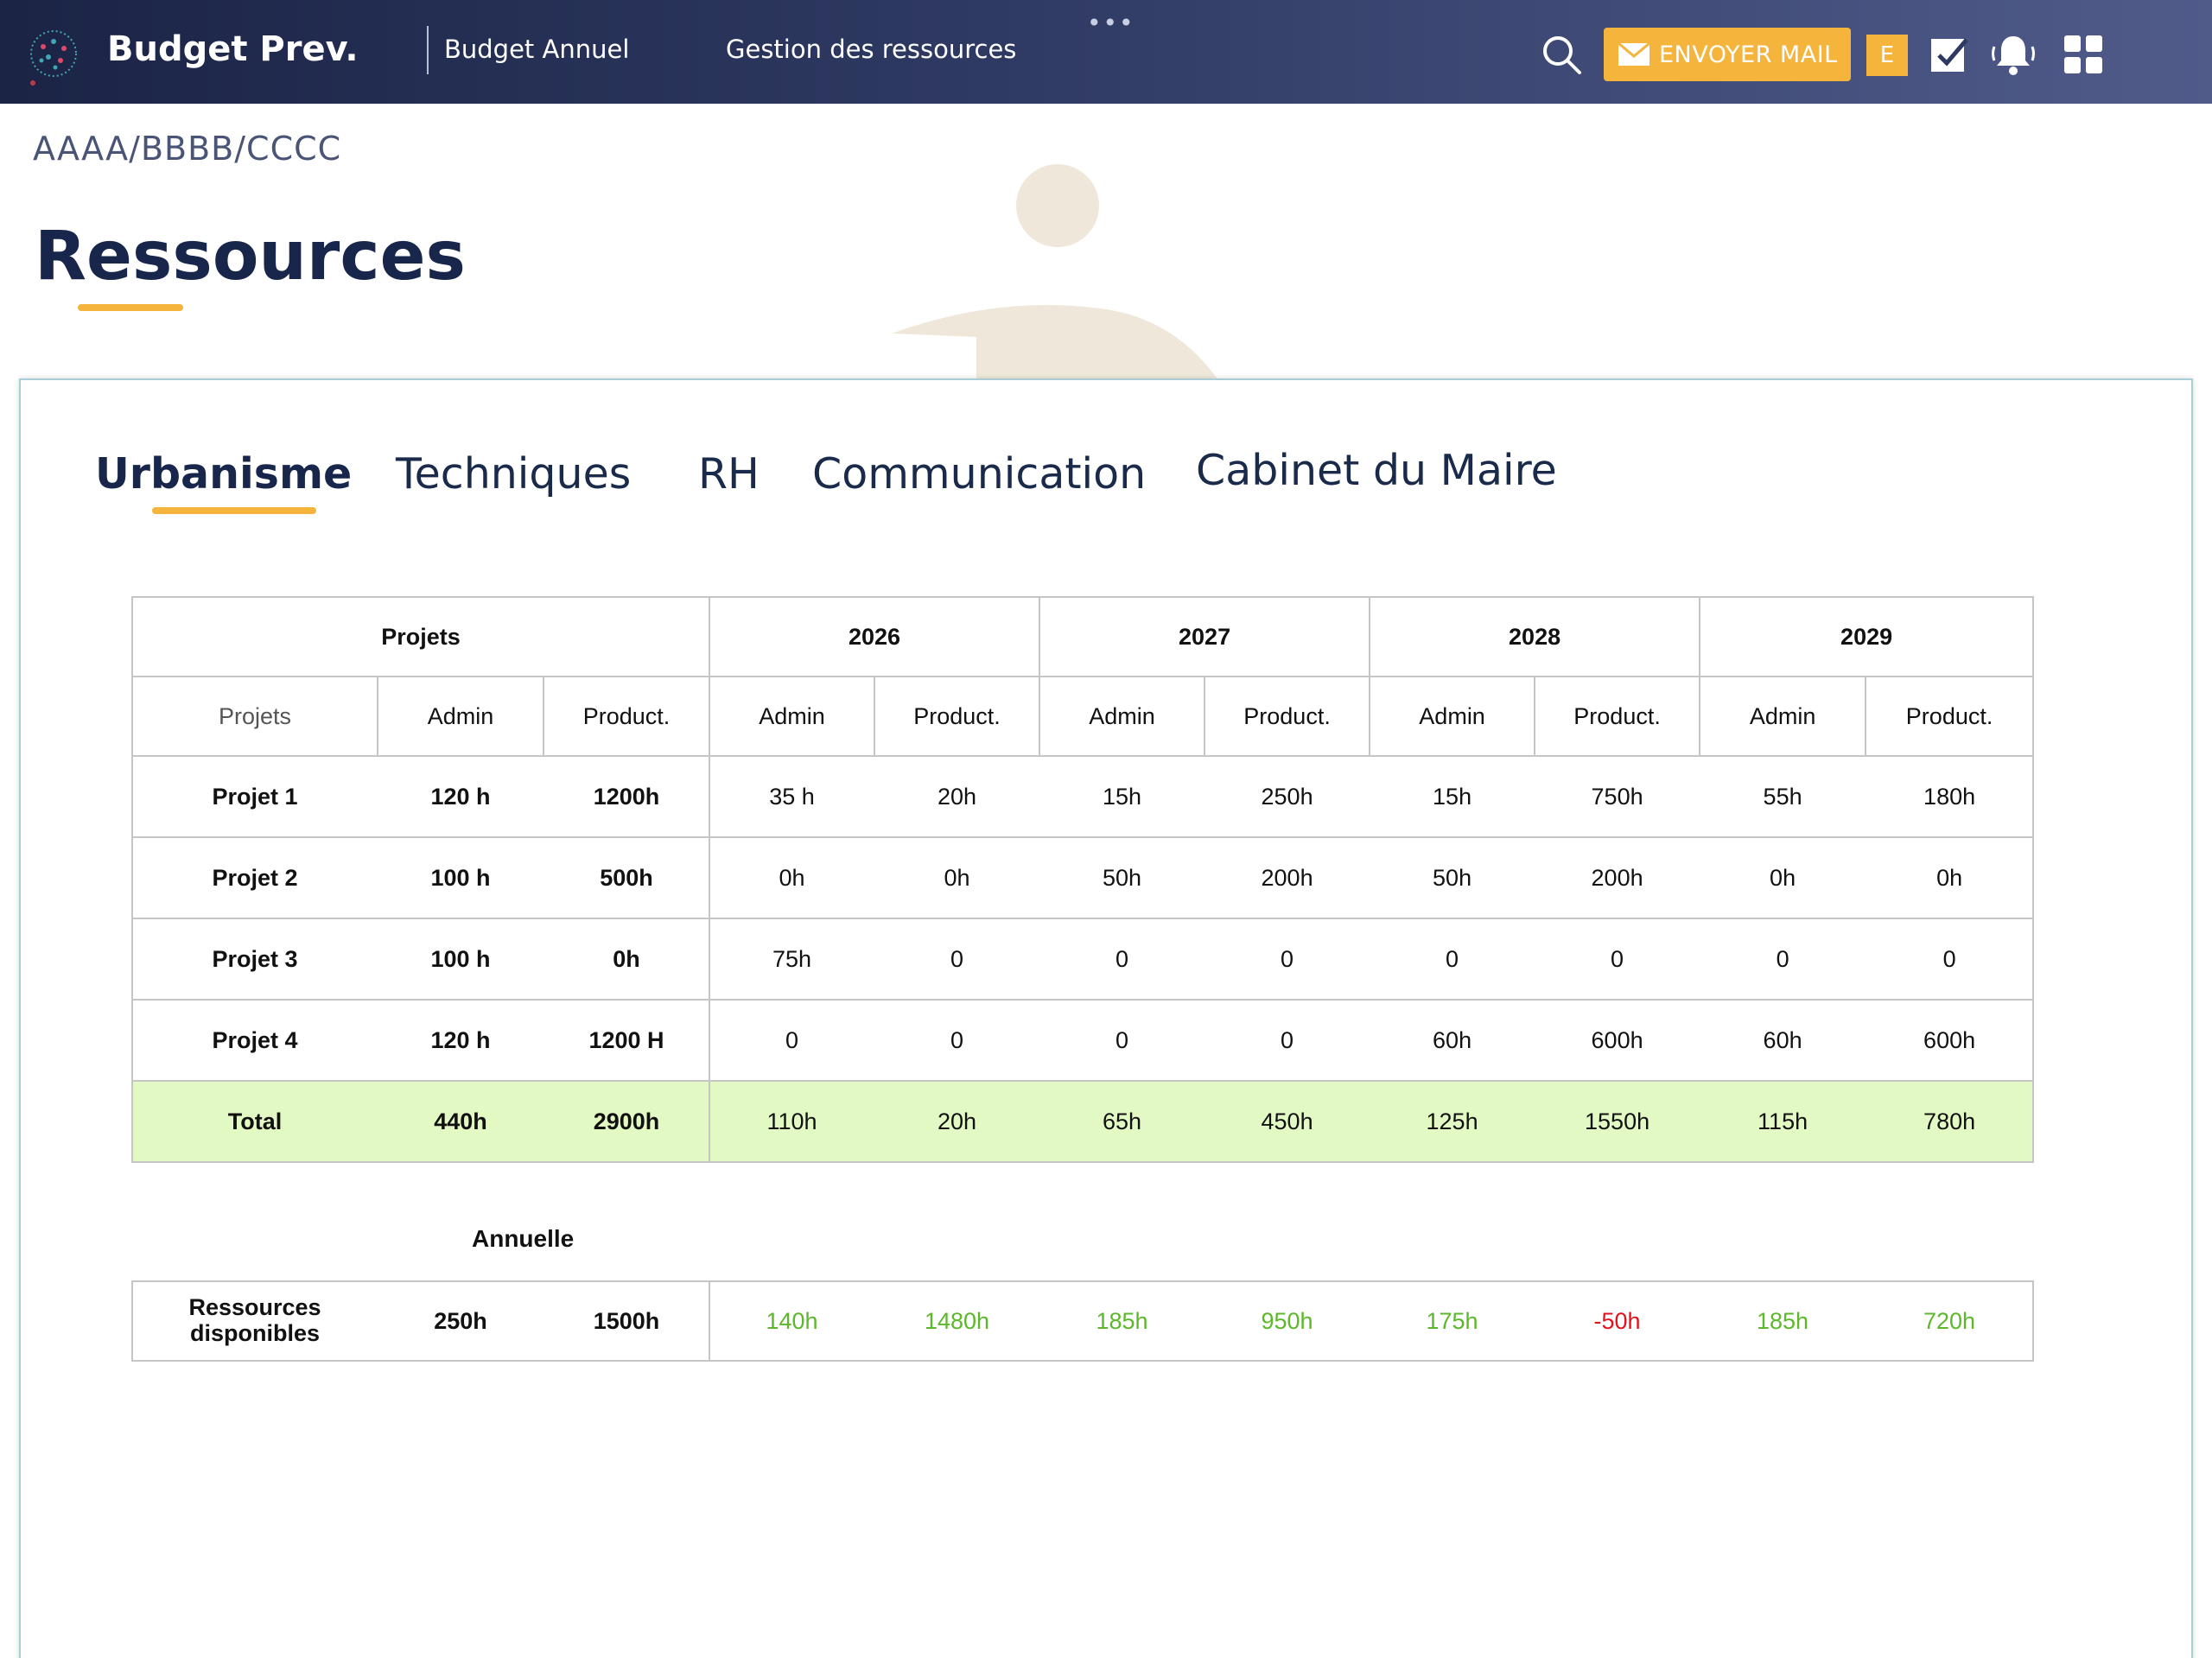 This screenshot has height=1658, width=2212. Describe the element at coordinates (1617, 1321) in the screenshot. I see `resource-cell-negative: -50h` at that location.